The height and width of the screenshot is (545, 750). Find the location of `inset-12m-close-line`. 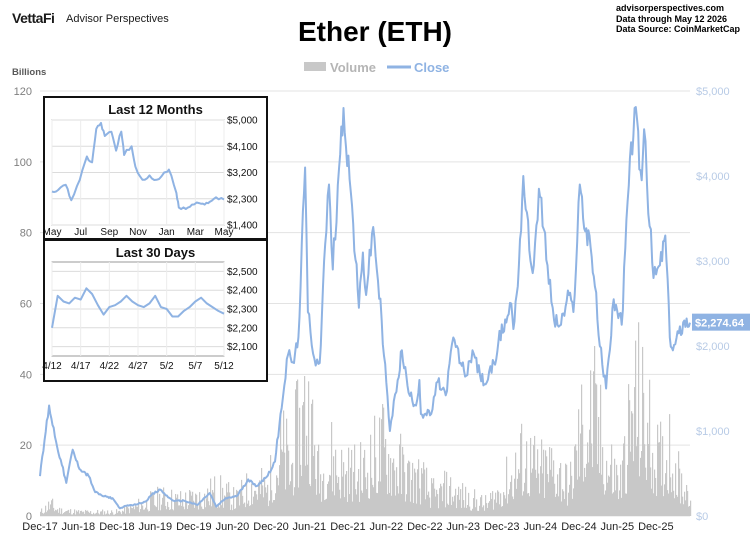

inset-12m-close-line is located at coordinates (138, 166).